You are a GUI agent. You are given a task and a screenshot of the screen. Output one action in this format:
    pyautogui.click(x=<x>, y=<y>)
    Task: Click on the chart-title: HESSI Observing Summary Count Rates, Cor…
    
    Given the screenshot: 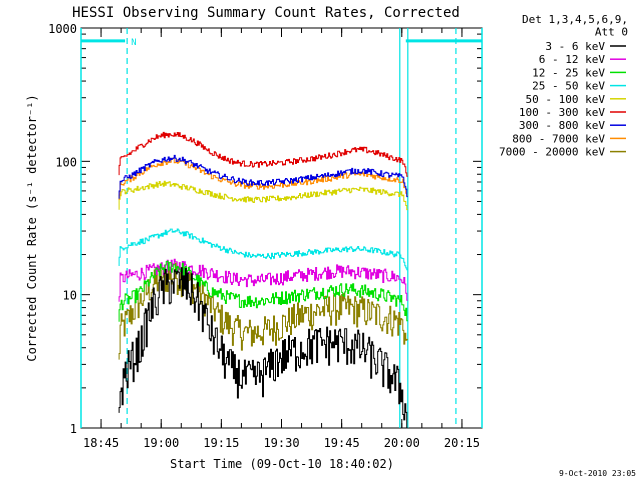 What is the action you would take?
    pyautogui.click(x=266, y=13)
    